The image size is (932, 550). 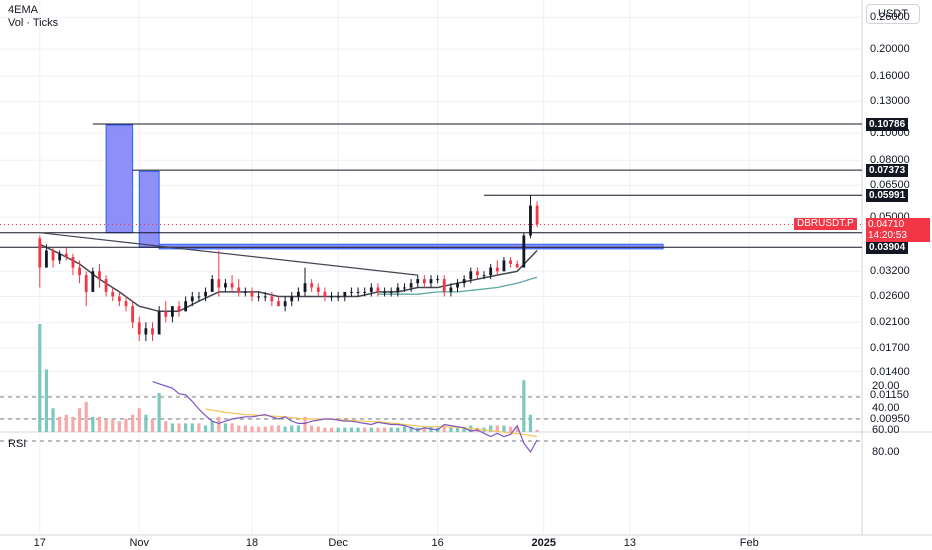 I want to click on price-tick-label: 0.01700, so click(x=890, y=347).